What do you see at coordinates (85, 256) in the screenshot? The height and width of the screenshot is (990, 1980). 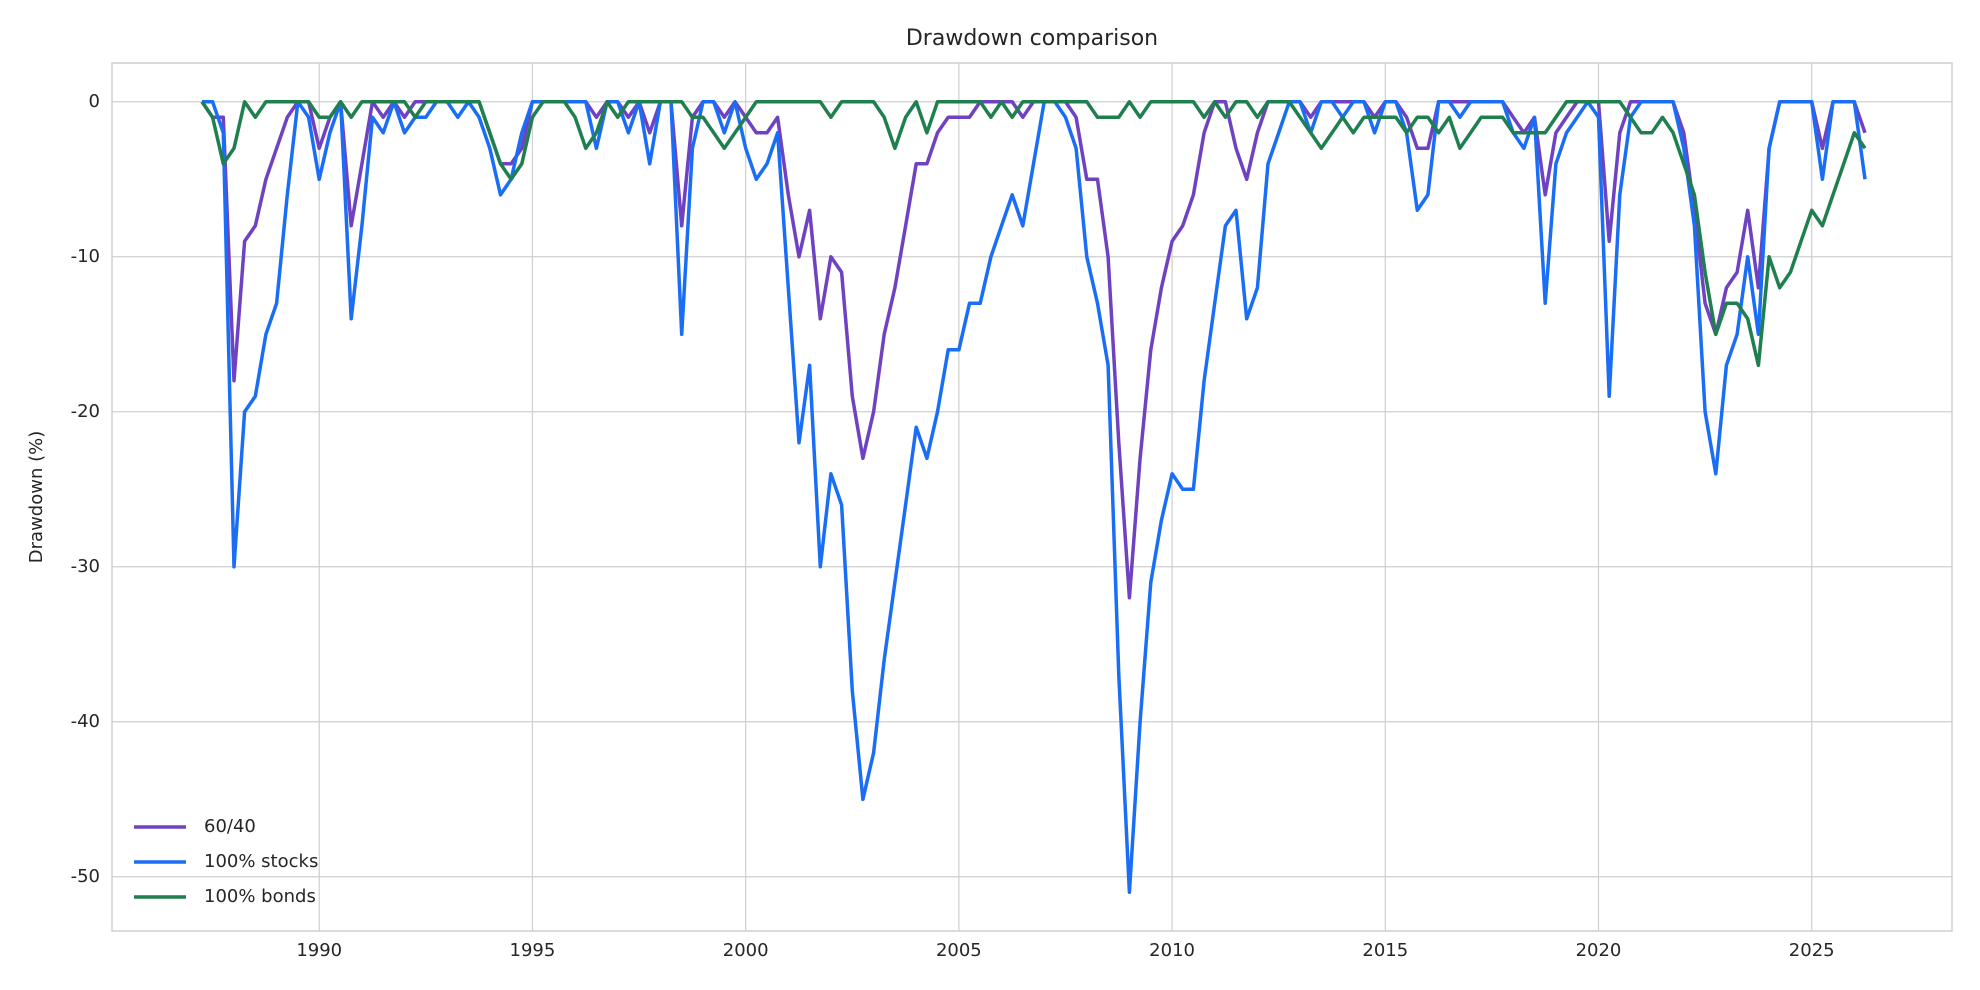 I see `y-tick-label: -10` at bounding box center [85, 256].